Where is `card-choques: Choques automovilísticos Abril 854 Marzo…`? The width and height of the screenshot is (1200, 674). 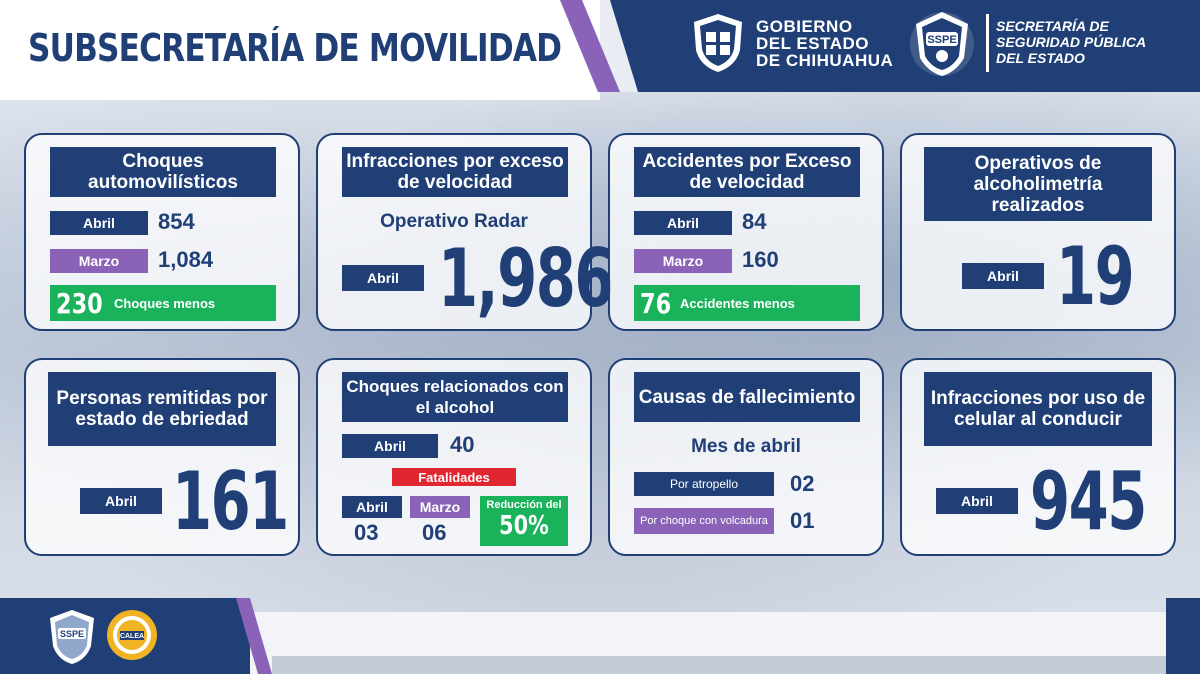
card-choques: Choques automovilísticos Abril 854 Marzo… is located at coordinates (162, 232).